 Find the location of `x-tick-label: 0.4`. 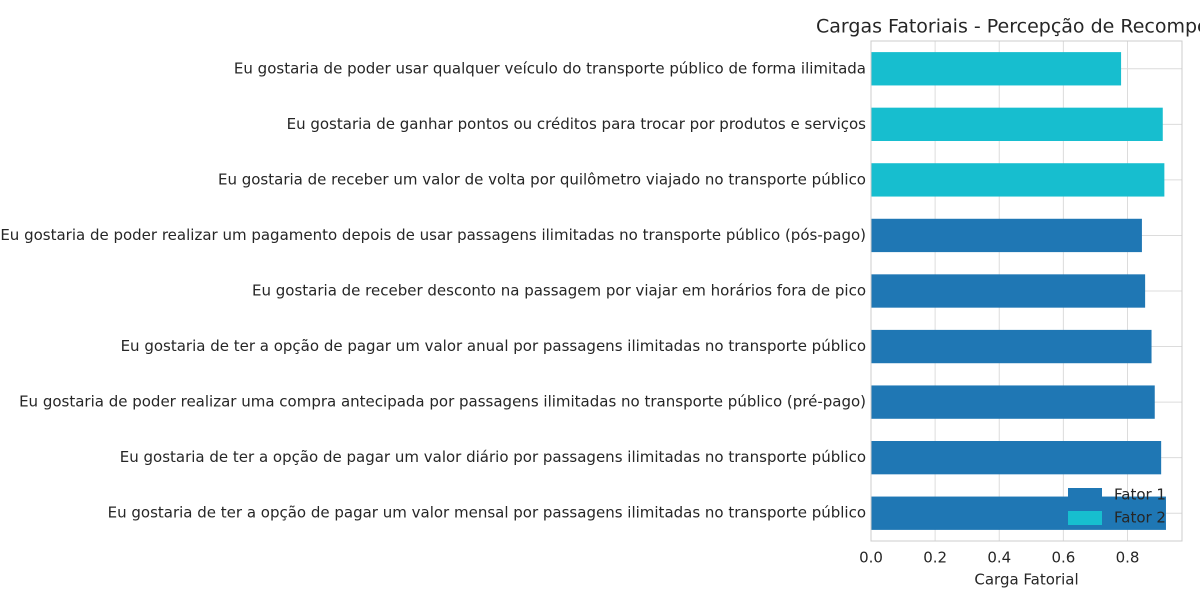

x-tick-label: 0.4 is located at coordinates (999, 558).